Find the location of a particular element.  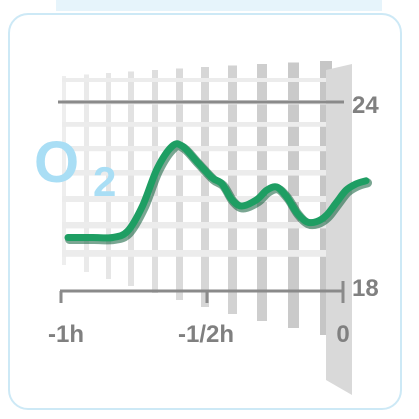

grid-shadow-edge is located at coordinates (339, 229).